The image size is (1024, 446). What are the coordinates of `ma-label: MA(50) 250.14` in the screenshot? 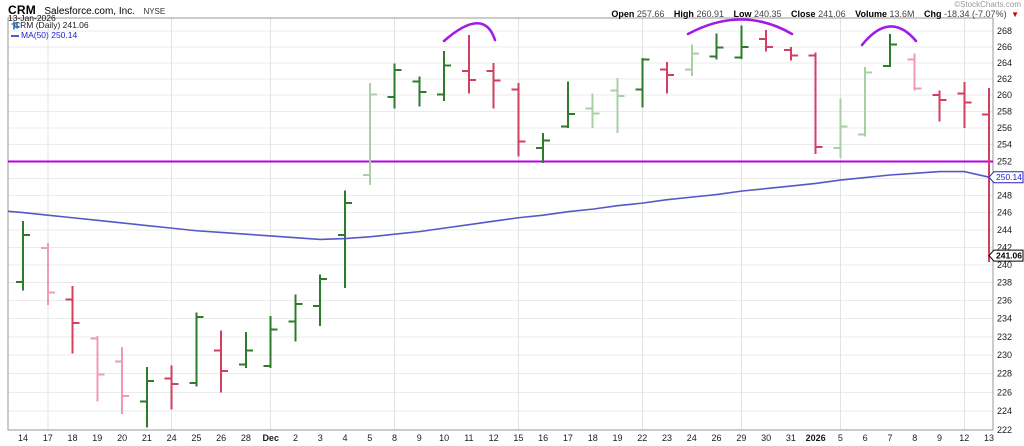 It's located at (49, 35).